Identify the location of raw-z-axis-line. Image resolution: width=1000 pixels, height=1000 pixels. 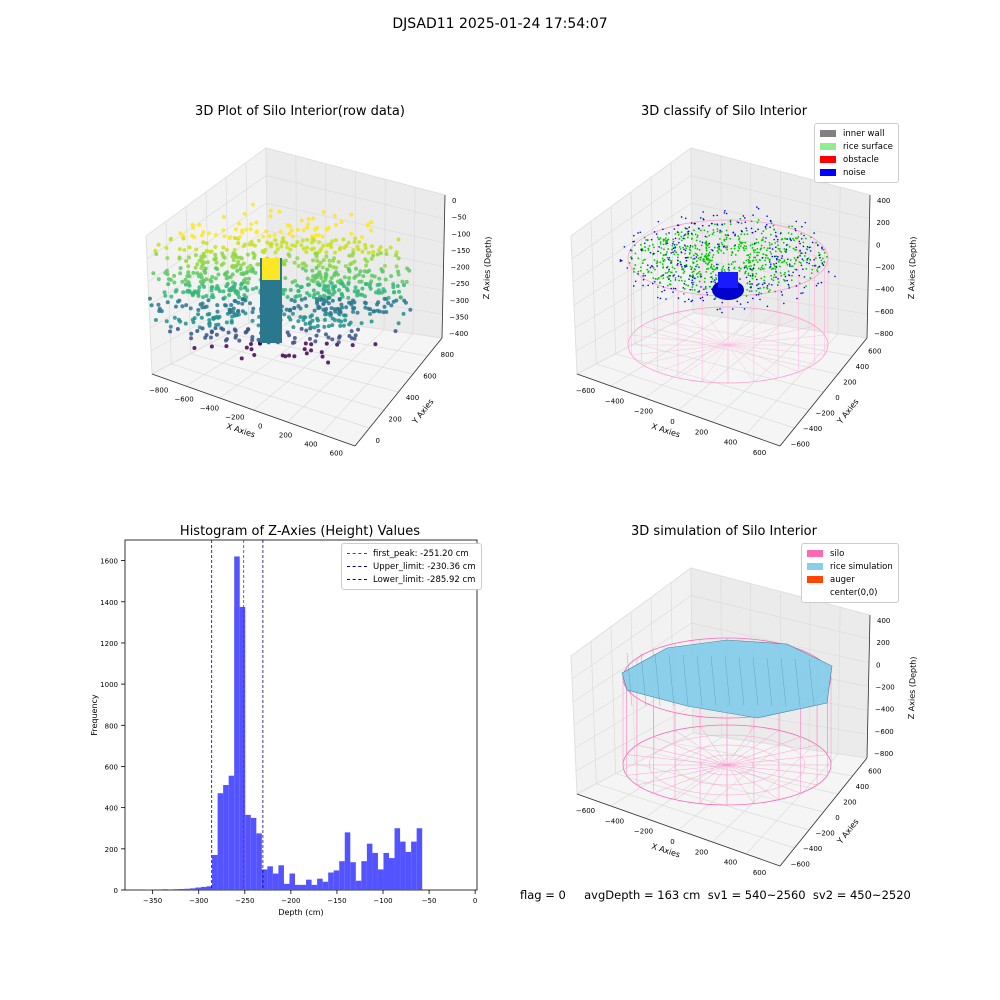
(443, 266).